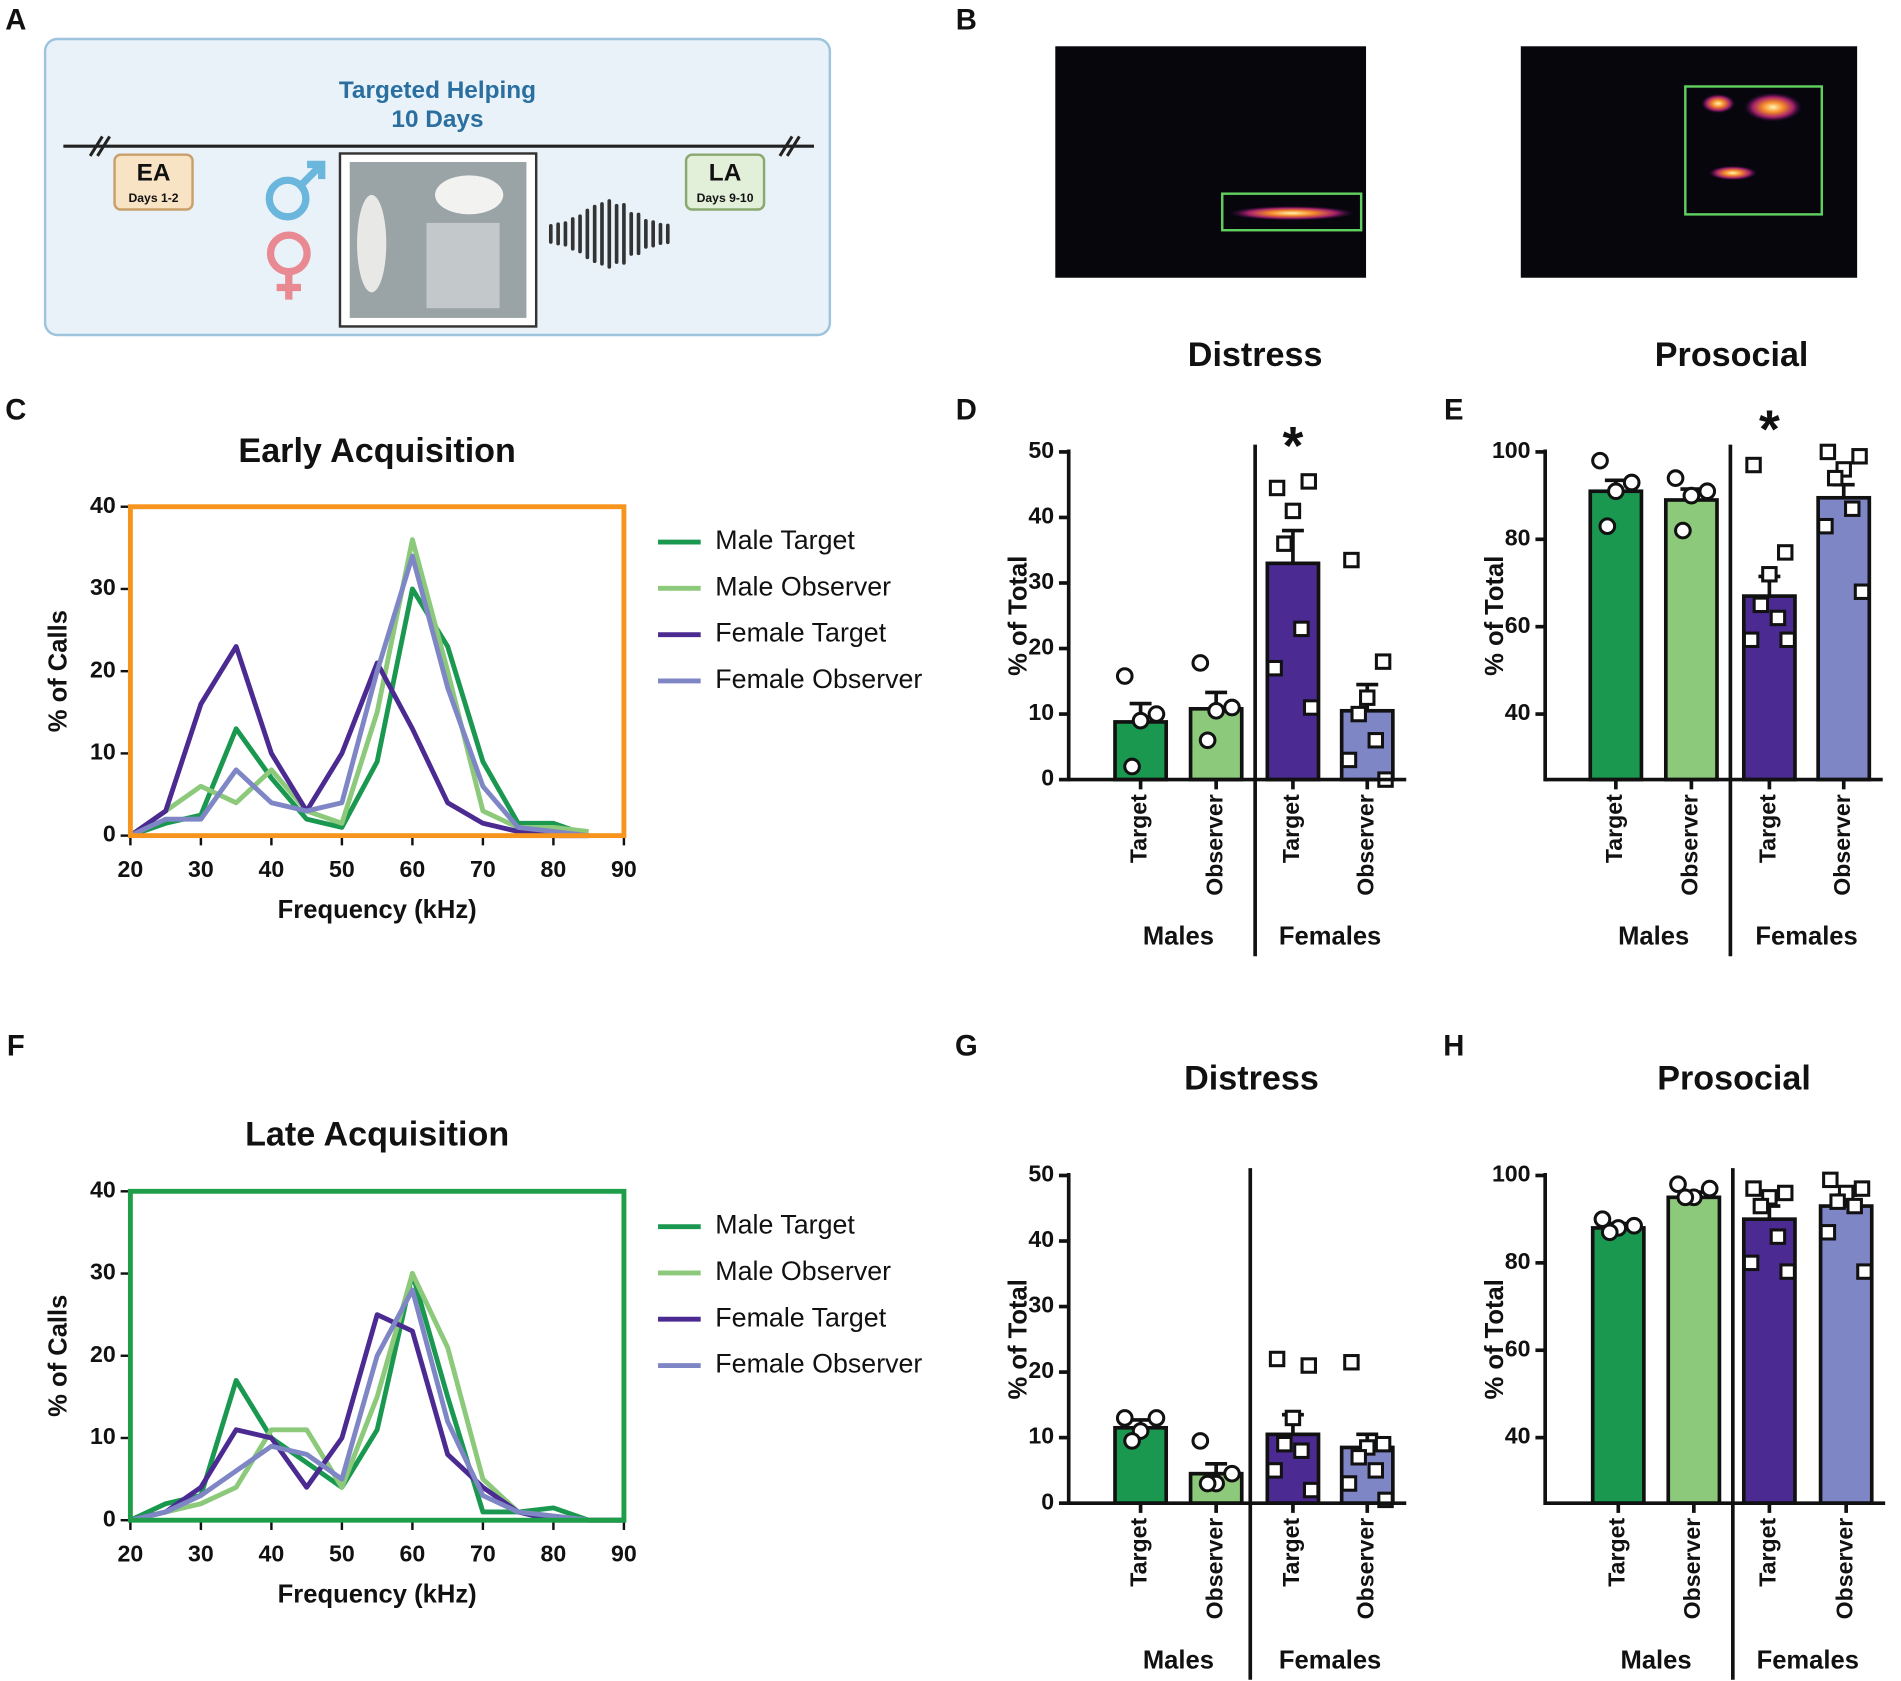 Image resolution: width=1901 pixels, height=1681 pixels. Describe the element at coordinates (272, 1554) in the screenshot. I see `x-tick-label: 40` at that location.